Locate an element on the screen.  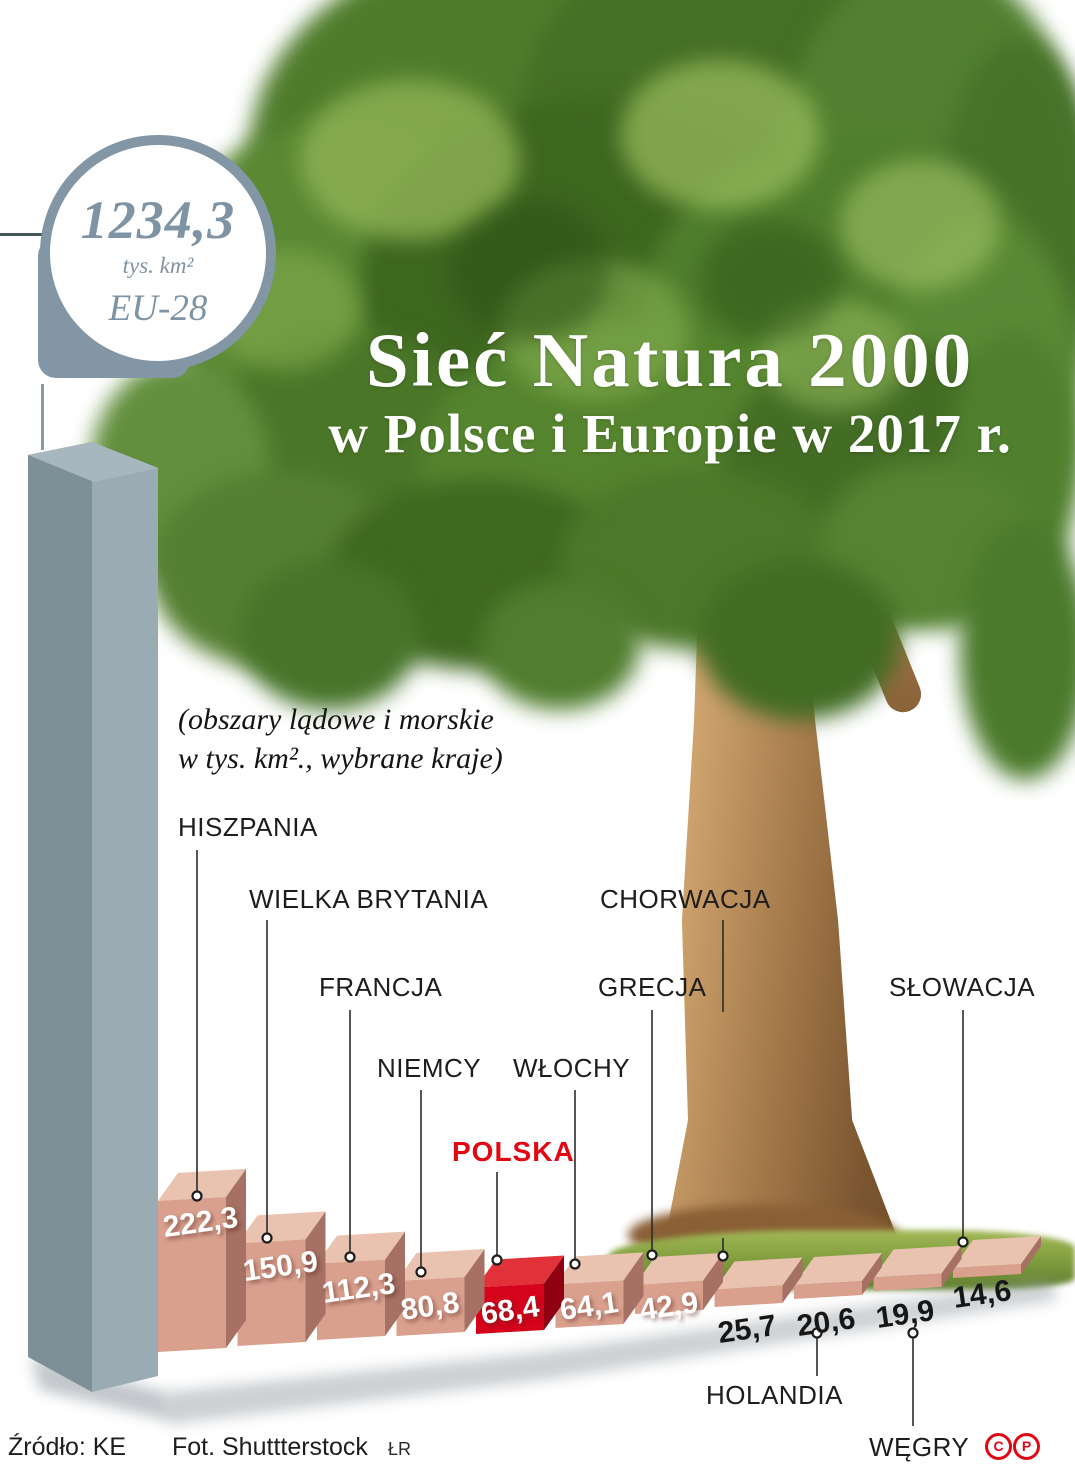
bar-grecja is located at coordinates (679, 1283).